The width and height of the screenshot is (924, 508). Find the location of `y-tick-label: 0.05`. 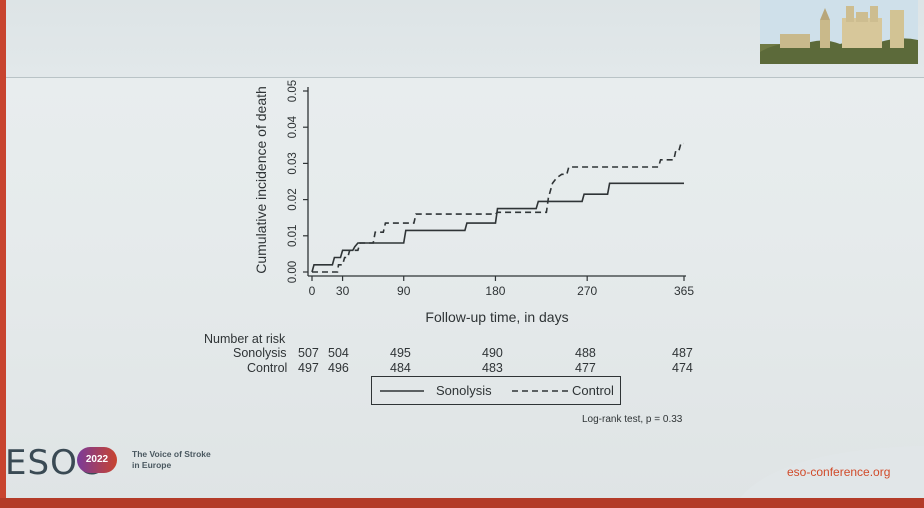

y-tick-label: 0.05 is located at coordinates (293, 91).